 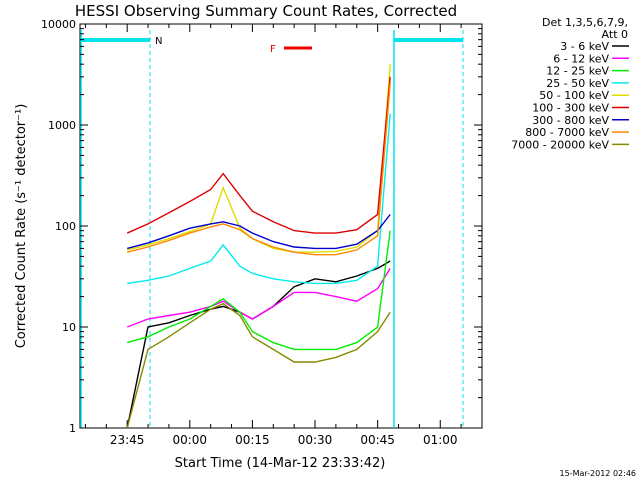 I want to click on flare-label: F, so click(x=273, y=49).